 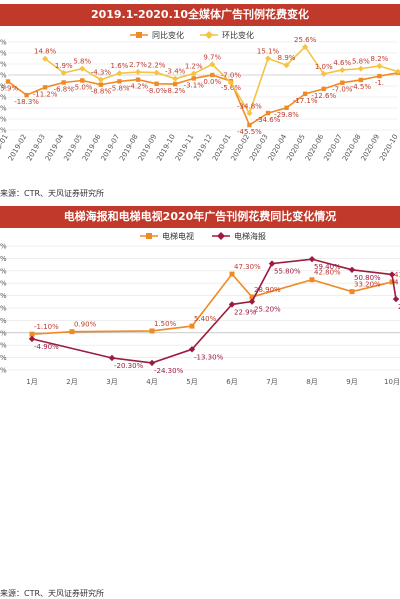 What do you see at coordinates (157, 66) in the screenshot?
I see `data-label: 2.2%` at bounding box center [157, 66].